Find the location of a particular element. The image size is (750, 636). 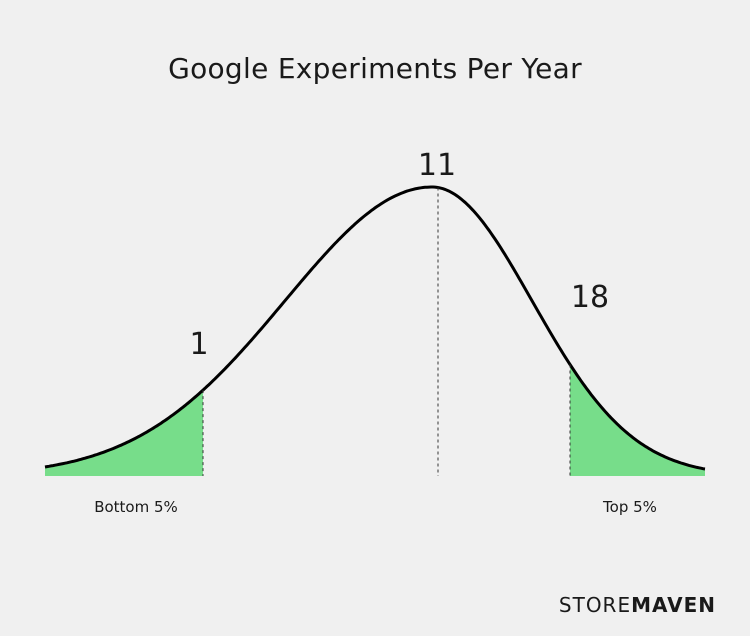

brand-part-store: STORE is located at coordinates (595, 605).